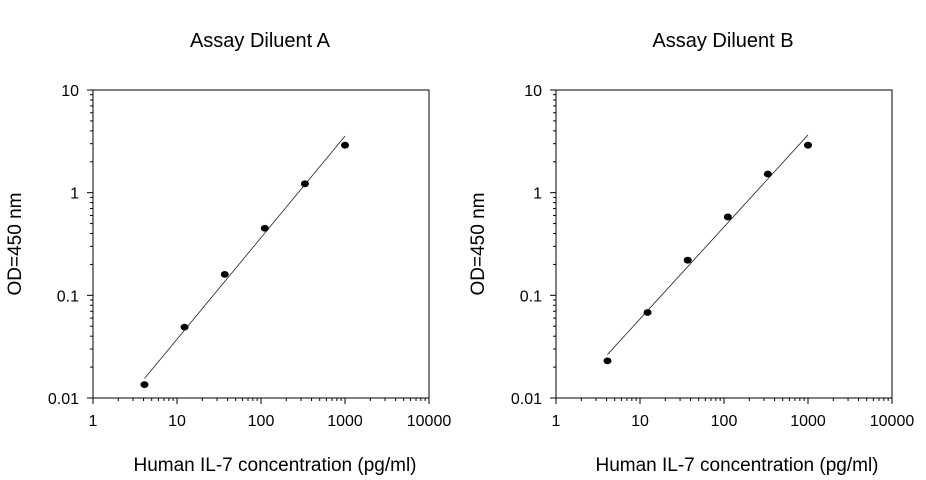  I want to click on data-points-b, so click(707, 253).